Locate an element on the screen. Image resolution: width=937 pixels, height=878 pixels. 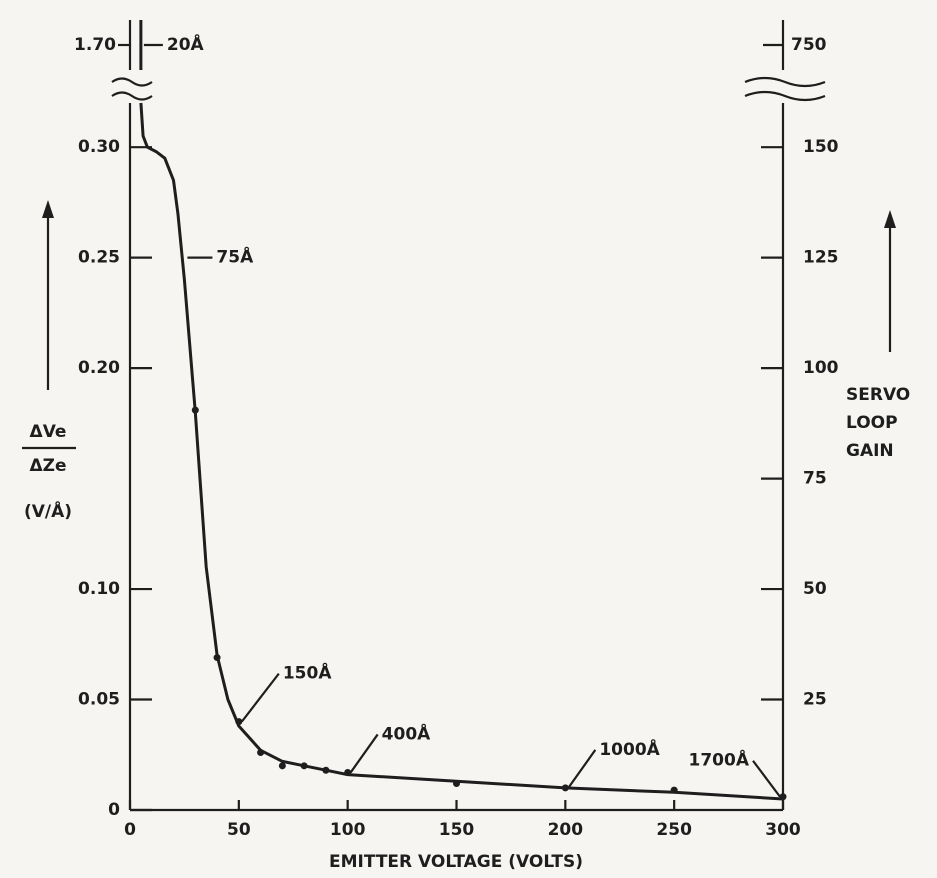
y2-tick-label: 25 is located at coordinates (815, 700).